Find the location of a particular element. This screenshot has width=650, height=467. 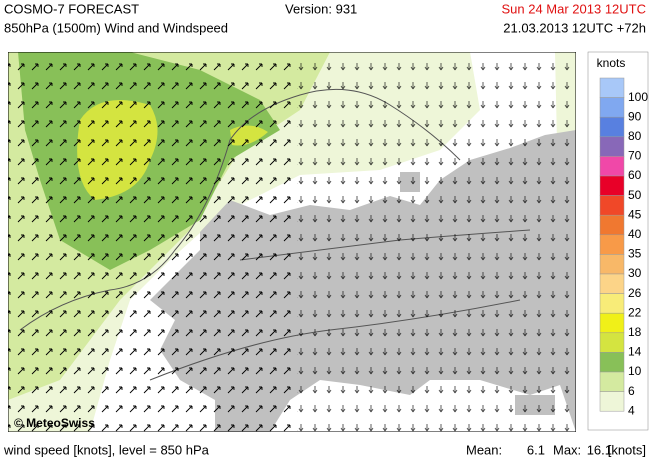

subtitle: 850hPa (1500m) Wind and Windspeed is located at coordinates (116, 27).